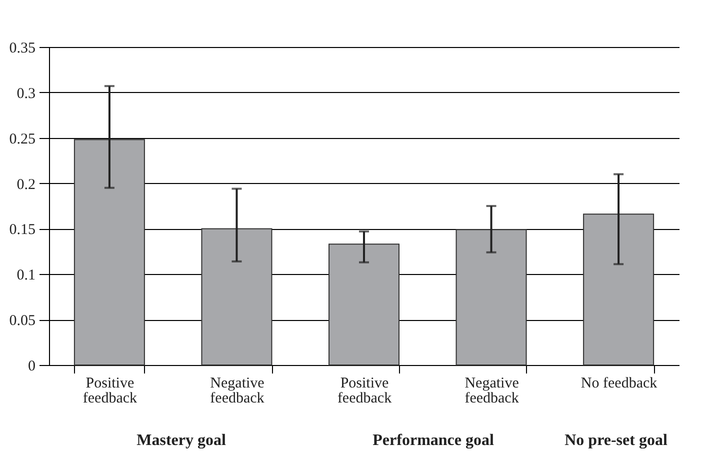 The image size is (701, 468). What do you see at coordinates (26, 94) in the screenshot?
I see `y-tick-label: 0.3` at bounding box center [26, 94].